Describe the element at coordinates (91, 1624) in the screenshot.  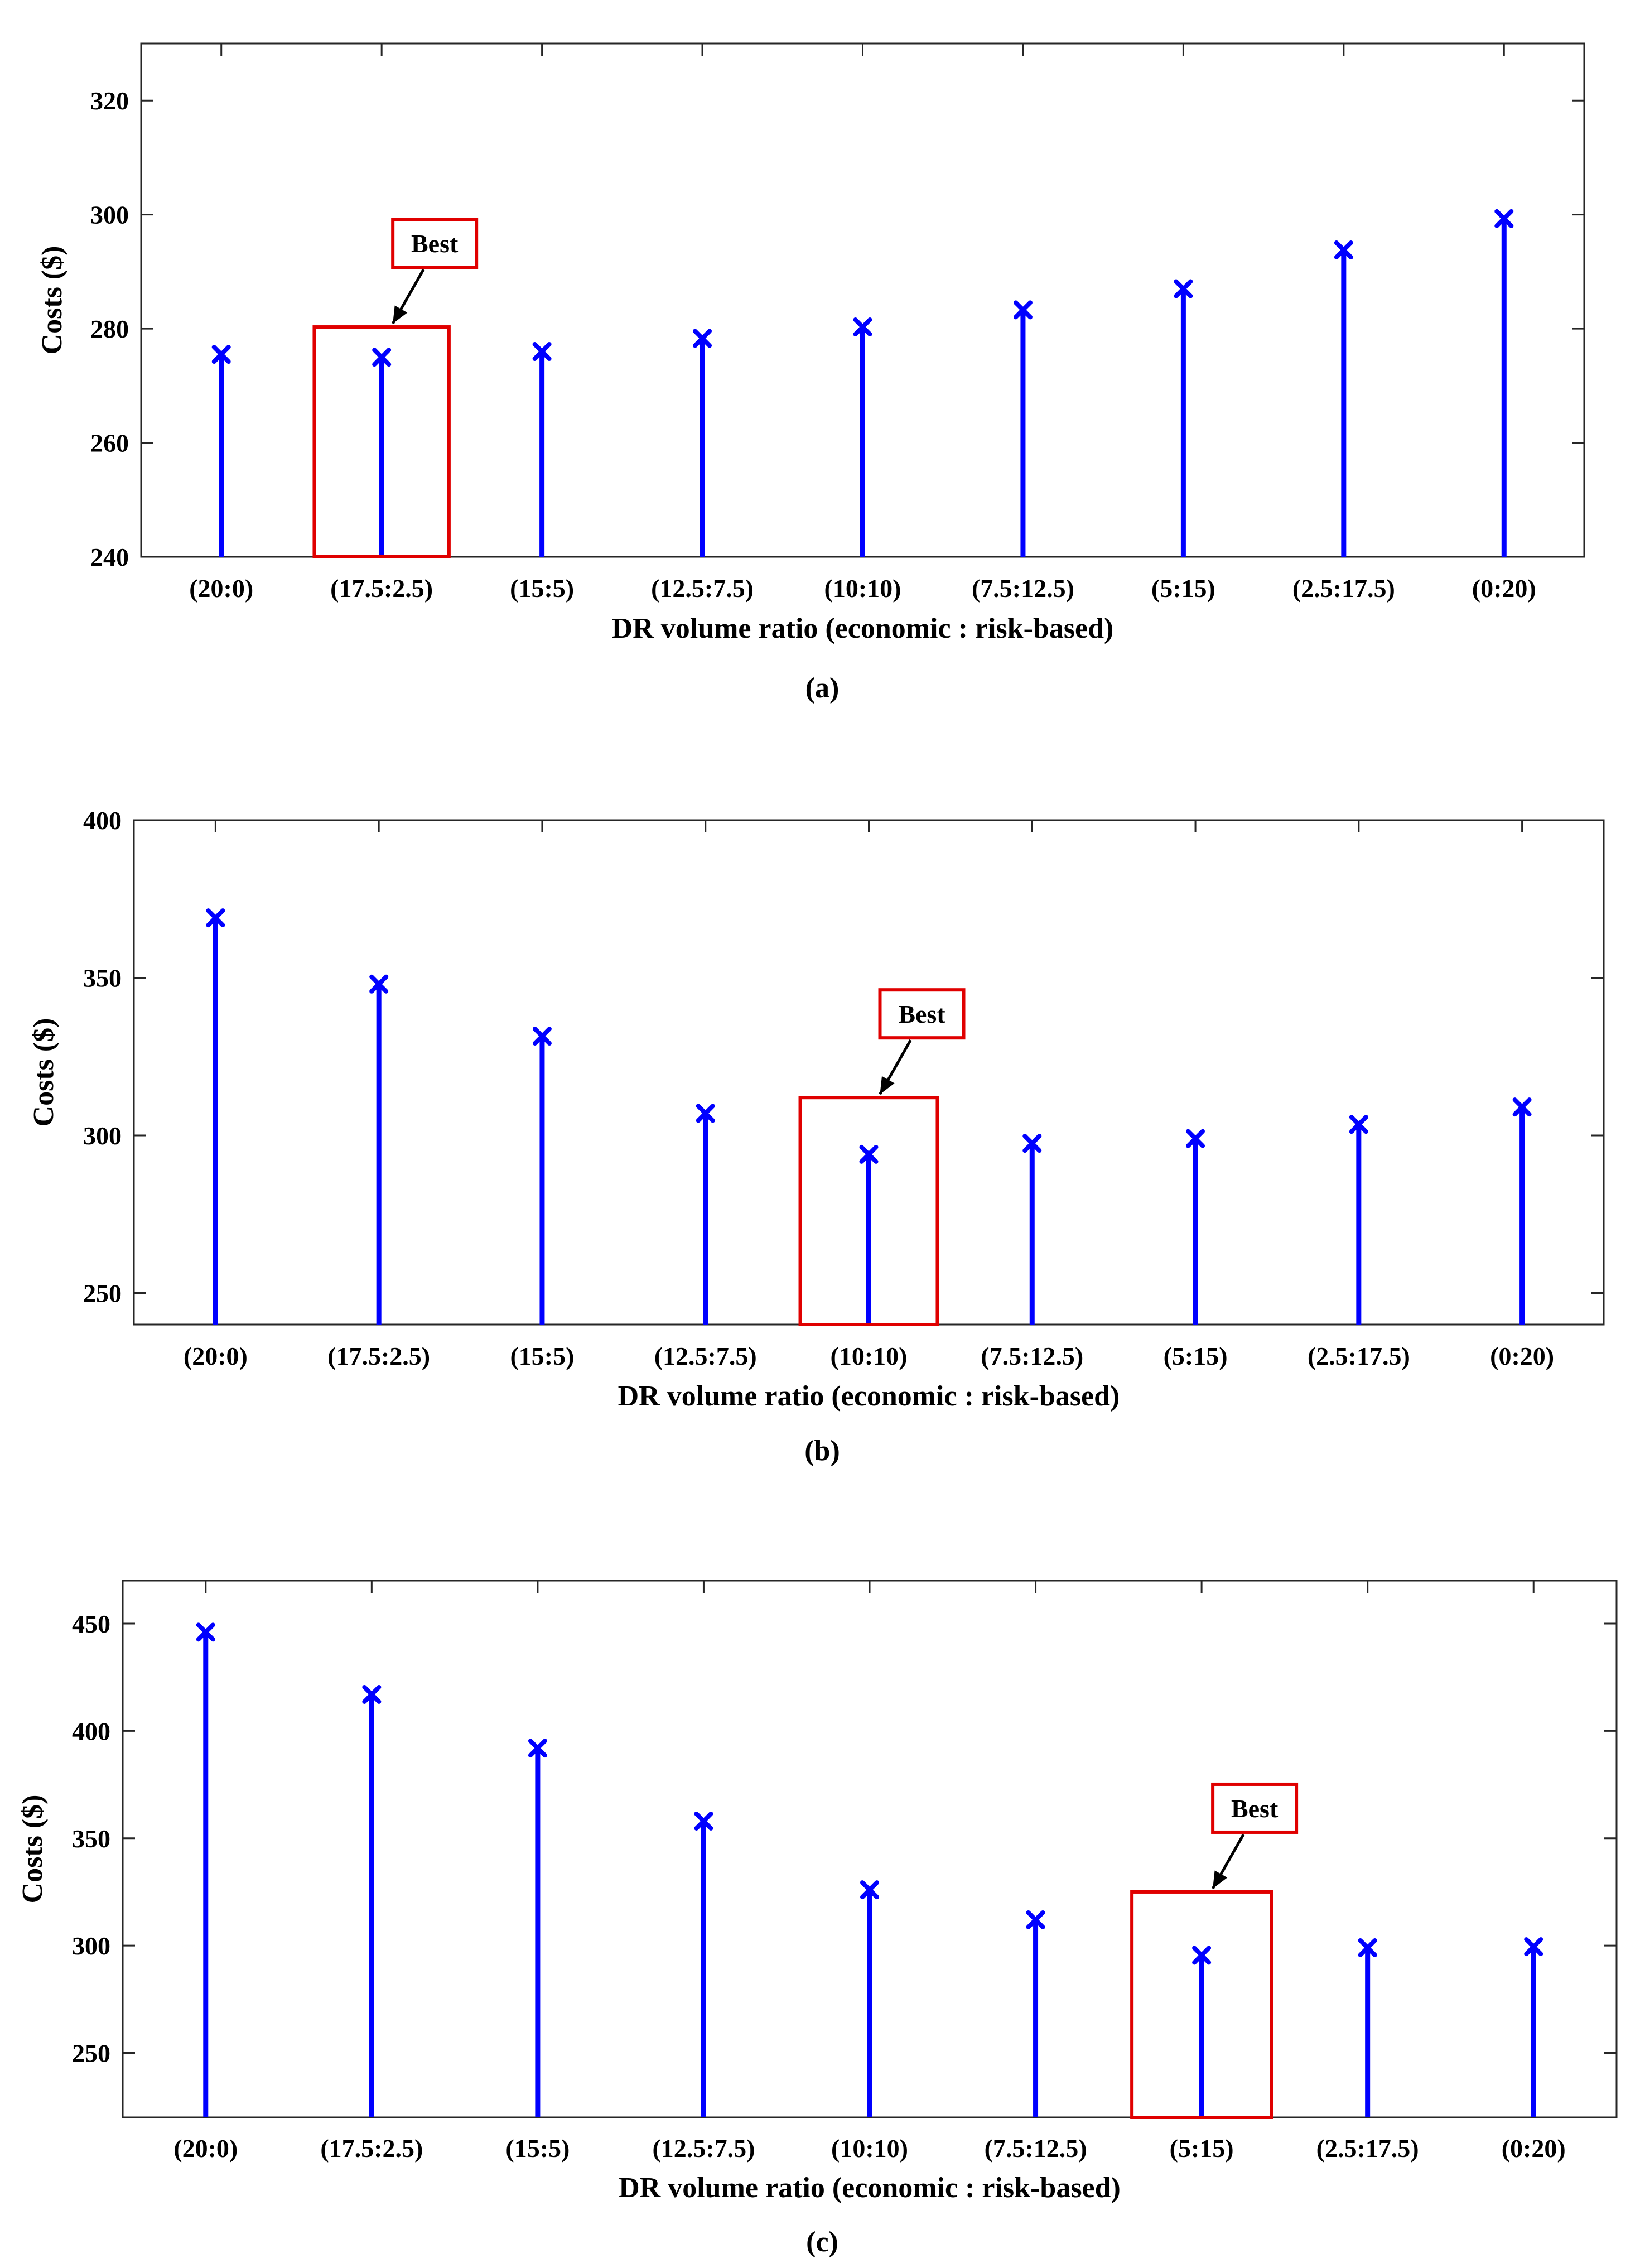
I see `y-tick-label: 450` at that location.